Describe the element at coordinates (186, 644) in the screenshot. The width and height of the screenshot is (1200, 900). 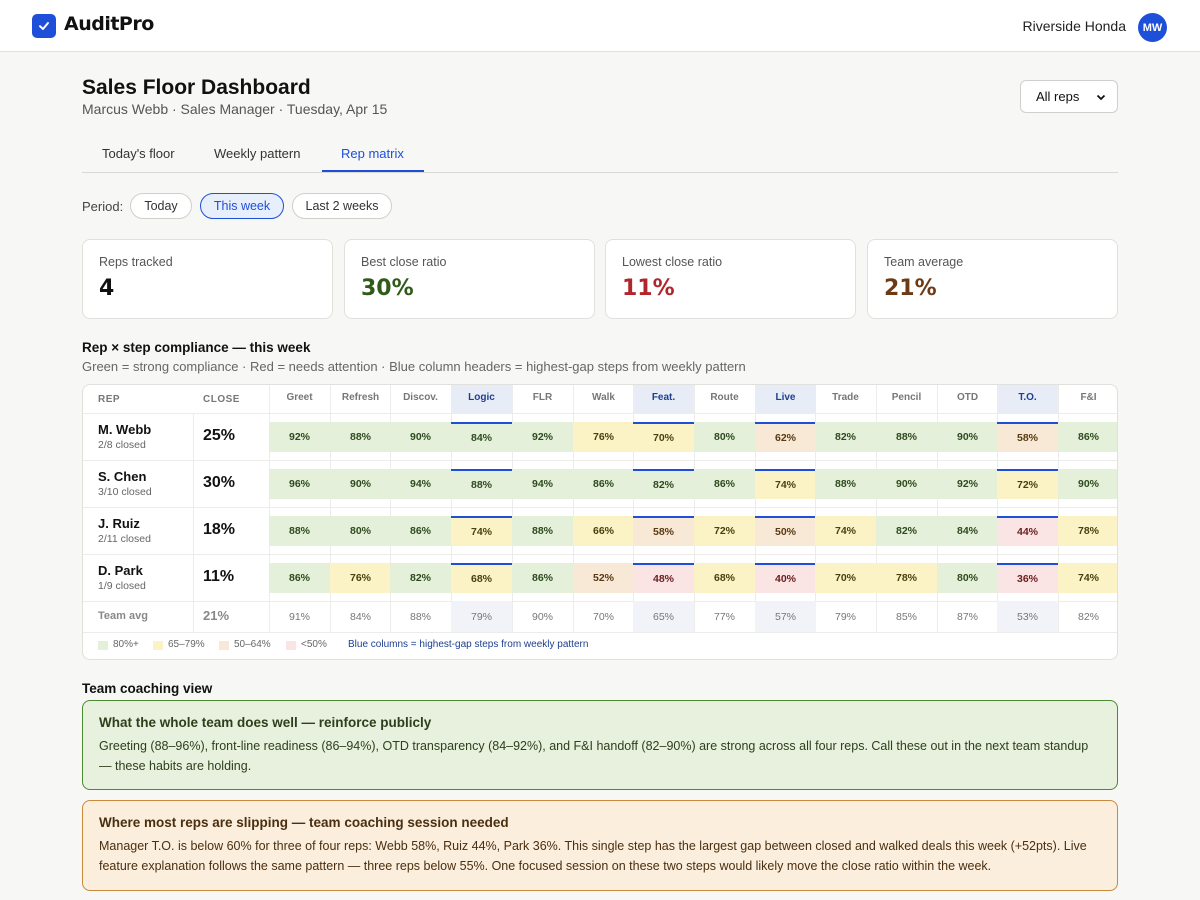
I see `legend-label: 65–79%` at that location.